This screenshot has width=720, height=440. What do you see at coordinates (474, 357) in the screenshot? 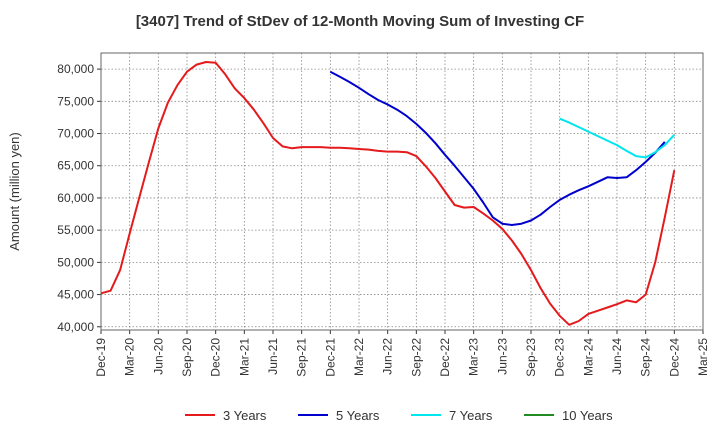
I see `x-tick-label: Mar-23` at bounding box center [474, 357].